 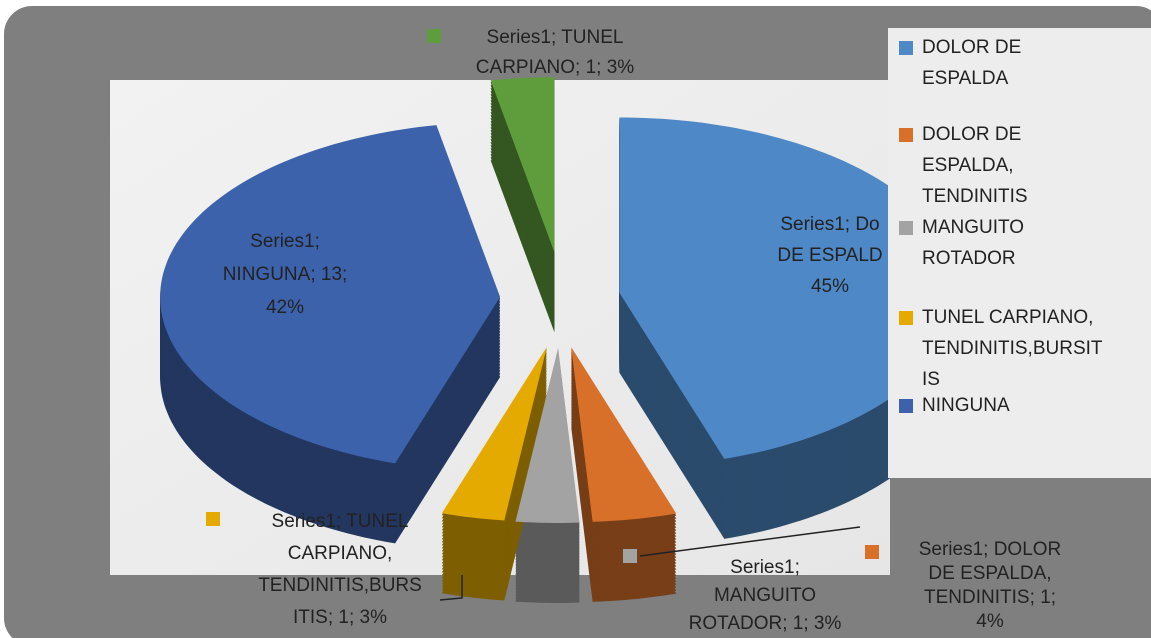 What do you see at coordinates (975, 196) in the screenshot?
I see `legend-label: TENDINITIS` at bounding box center [975, 196].